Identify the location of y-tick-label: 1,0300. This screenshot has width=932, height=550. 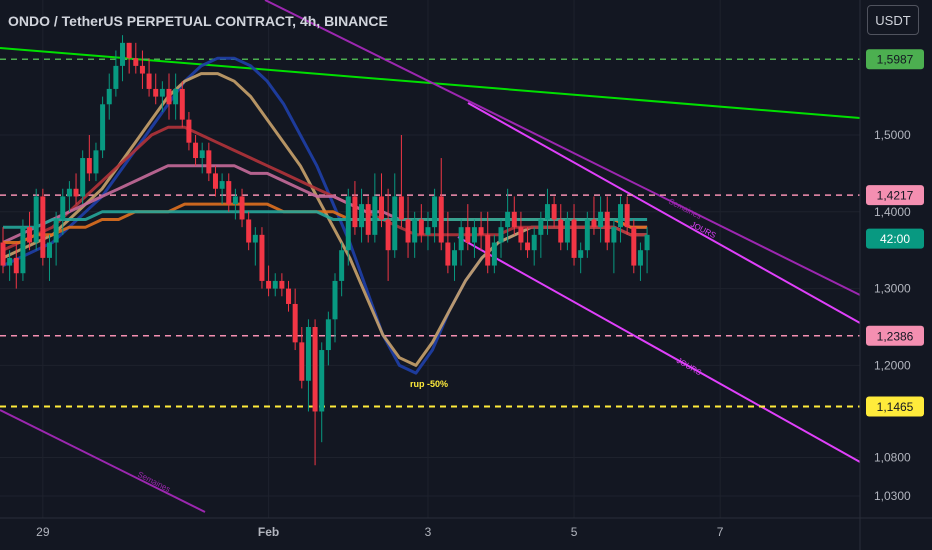
(892, 496).